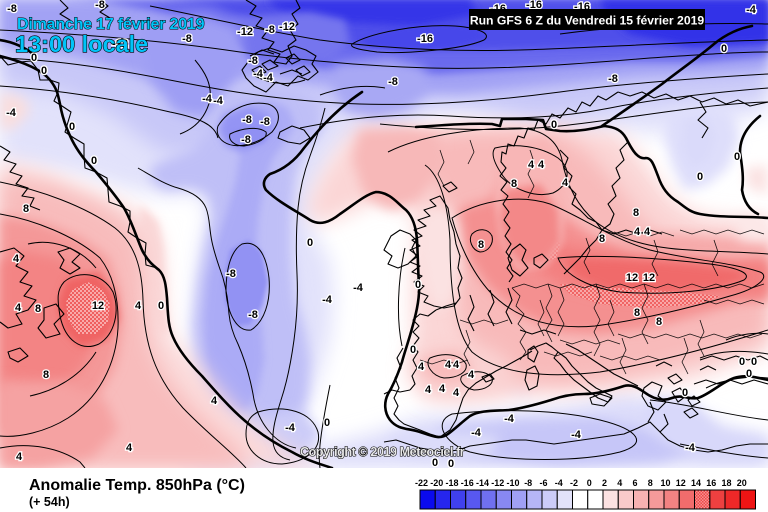 The width and height of the screenshot is (768, 512). Describe the element at coordinates (665, 483) in the screenshot. I see `svg-text: 10` at that location.